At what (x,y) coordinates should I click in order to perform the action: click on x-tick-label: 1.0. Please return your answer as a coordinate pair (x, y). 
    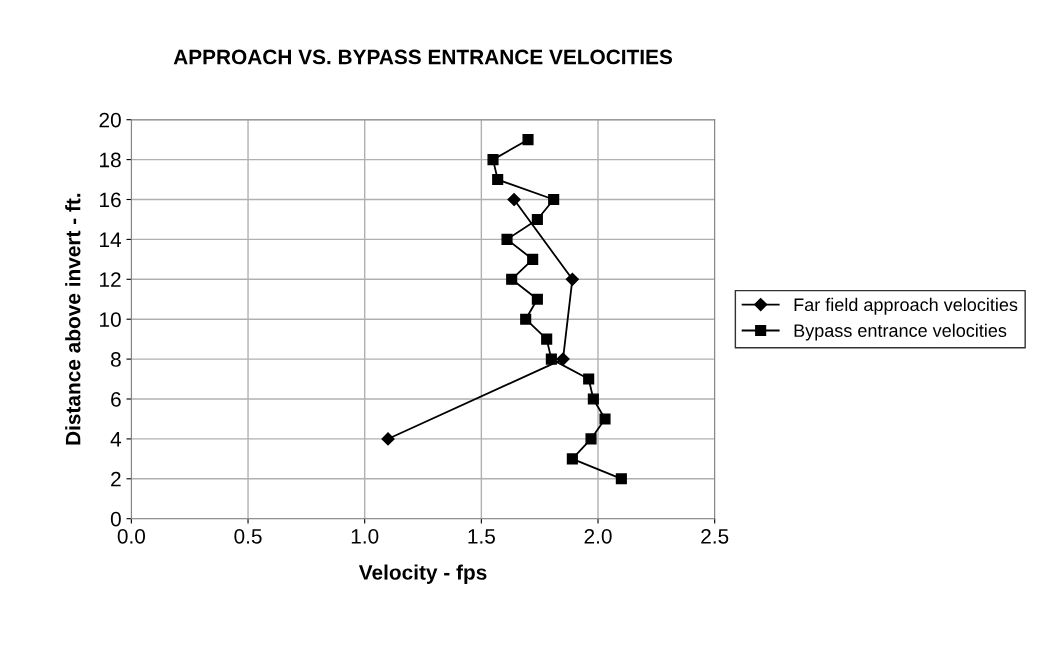
    Looking at the image, I should click on (365, 536).